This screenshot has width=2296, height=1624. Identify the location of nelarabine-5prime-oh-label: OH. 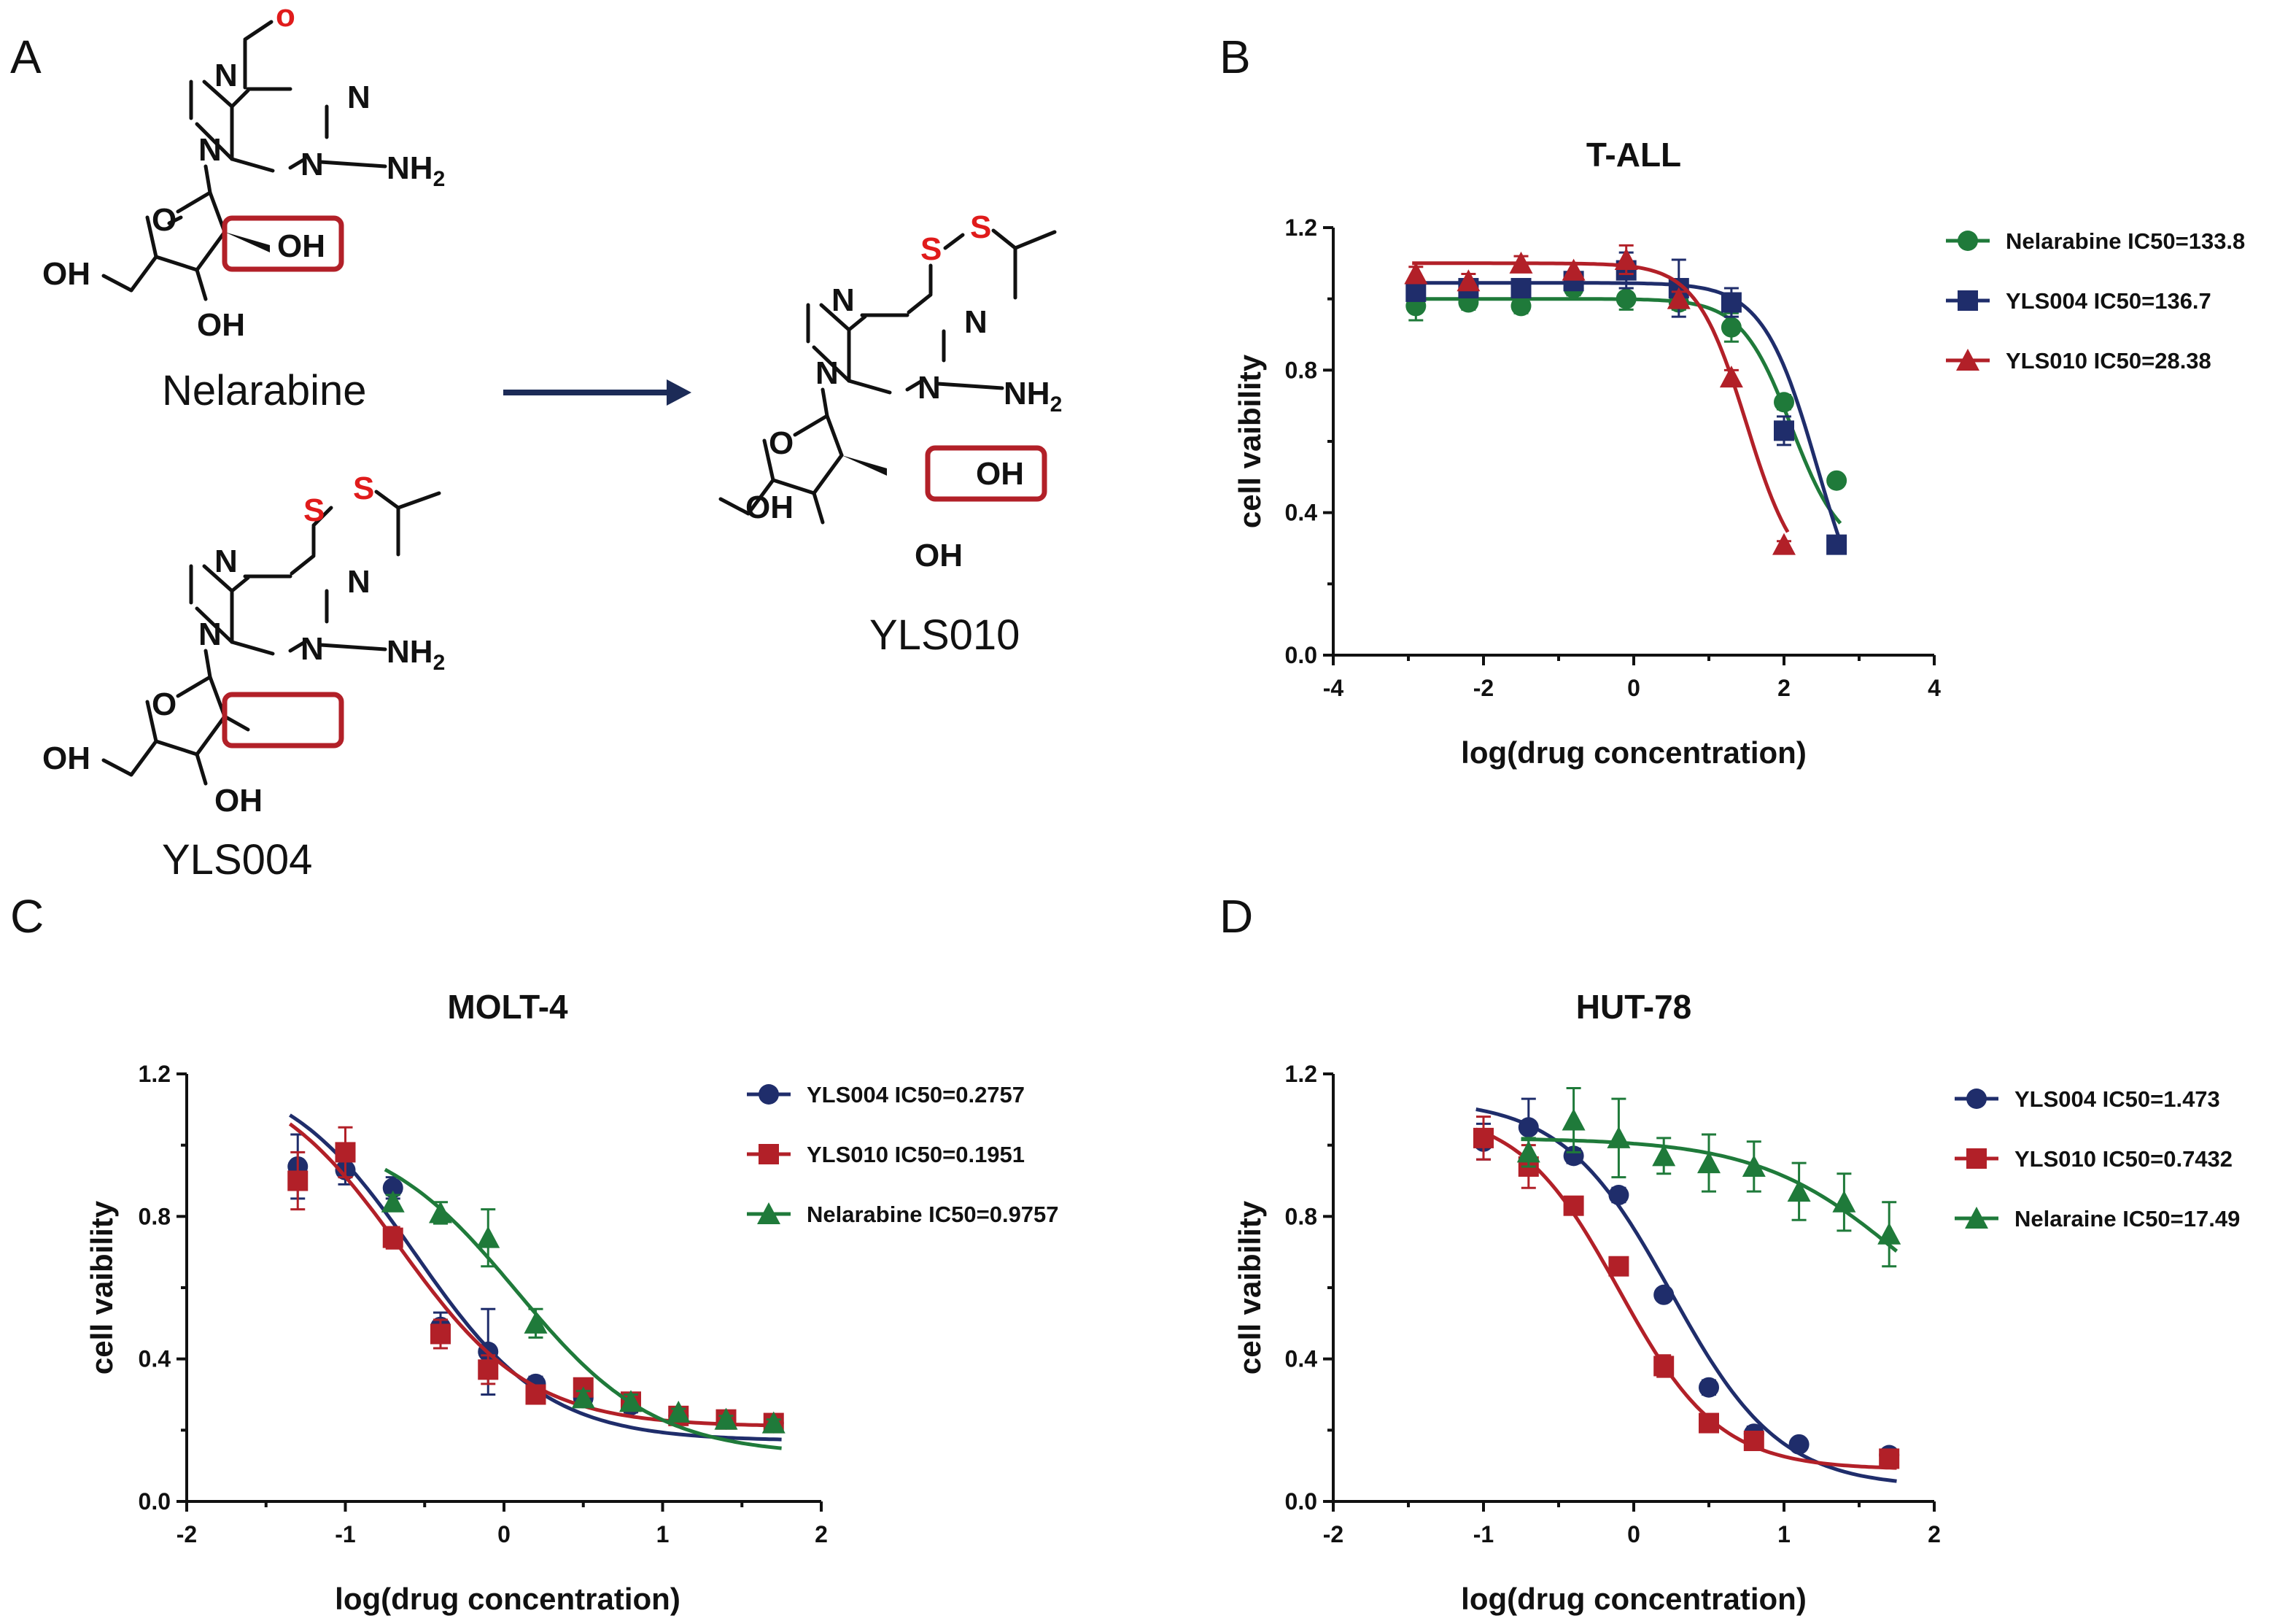
(66, 274).